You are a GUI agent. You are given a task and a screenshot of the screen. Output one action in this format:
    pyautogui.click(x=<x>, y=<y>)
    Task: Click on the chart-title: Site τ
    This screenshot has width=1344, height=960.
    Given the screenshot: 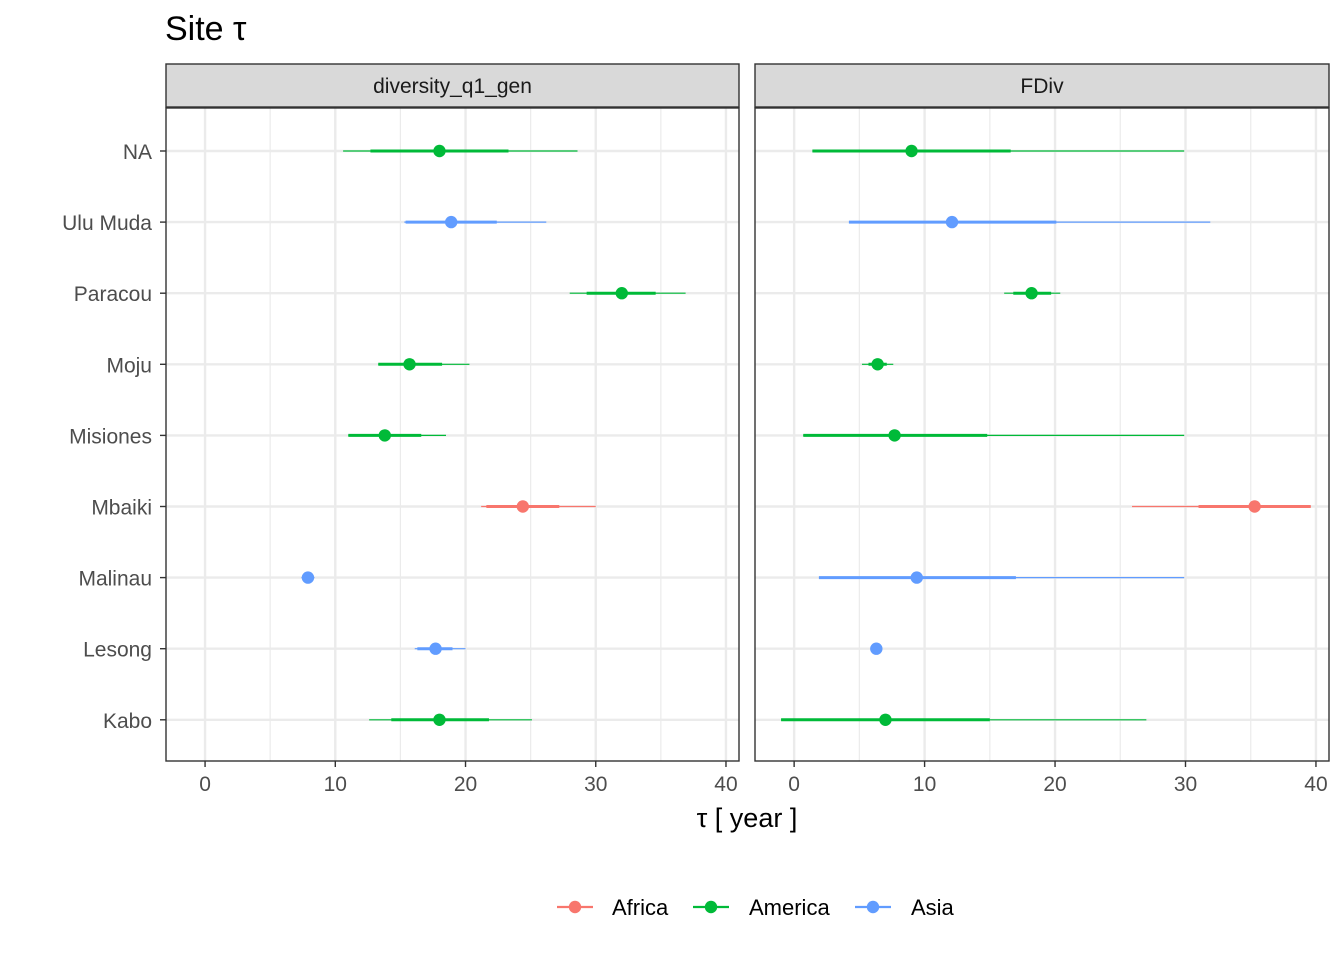 What is the action you would take?
    pyautogui.click(x=206, y=29)
    